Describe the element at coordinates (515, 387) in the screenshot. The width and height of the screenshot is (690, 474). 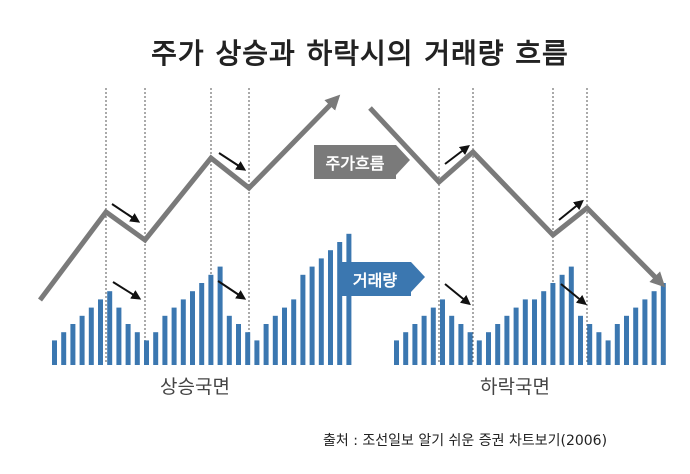
I see `falling-phase-label: 하락국면` at that location.